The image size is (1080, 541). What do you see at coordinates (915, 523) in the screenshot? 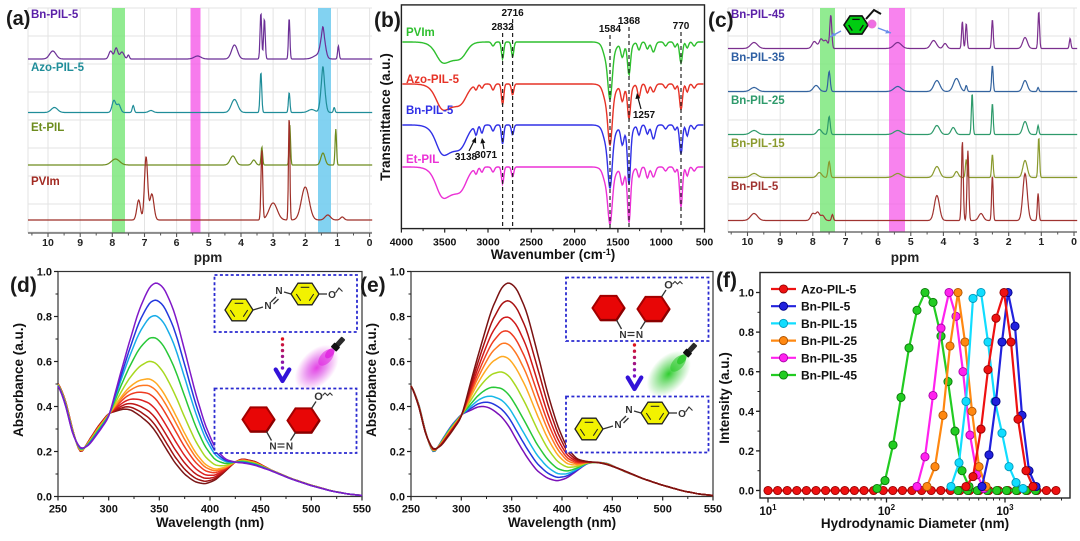
I see `svg-text: Hydrodynamic Diameter (nm)` at bounding box center [915, 523].